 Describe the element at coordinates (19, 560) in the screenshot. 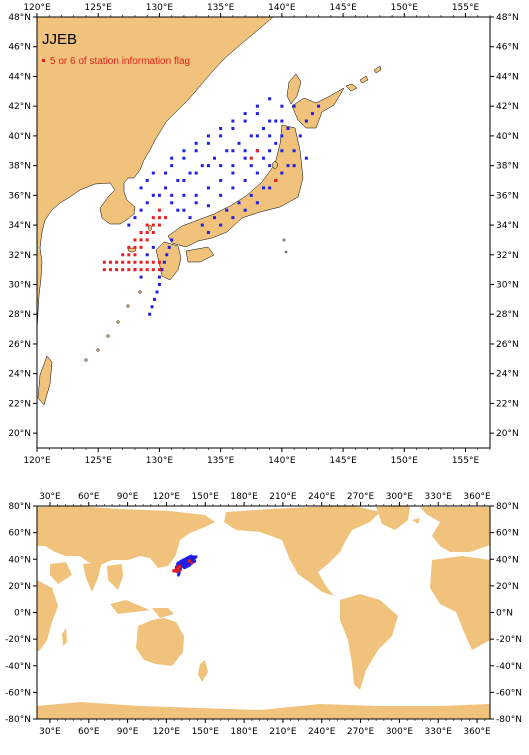

I see `bottom-map-y-tick-label-left: 40°N` at that location.